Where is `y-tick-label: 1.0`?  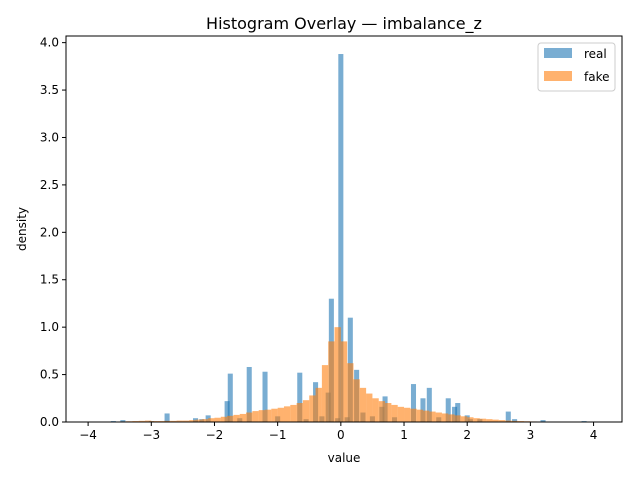 y-tick-label: 1.0 is located at coordinates (49, 327).